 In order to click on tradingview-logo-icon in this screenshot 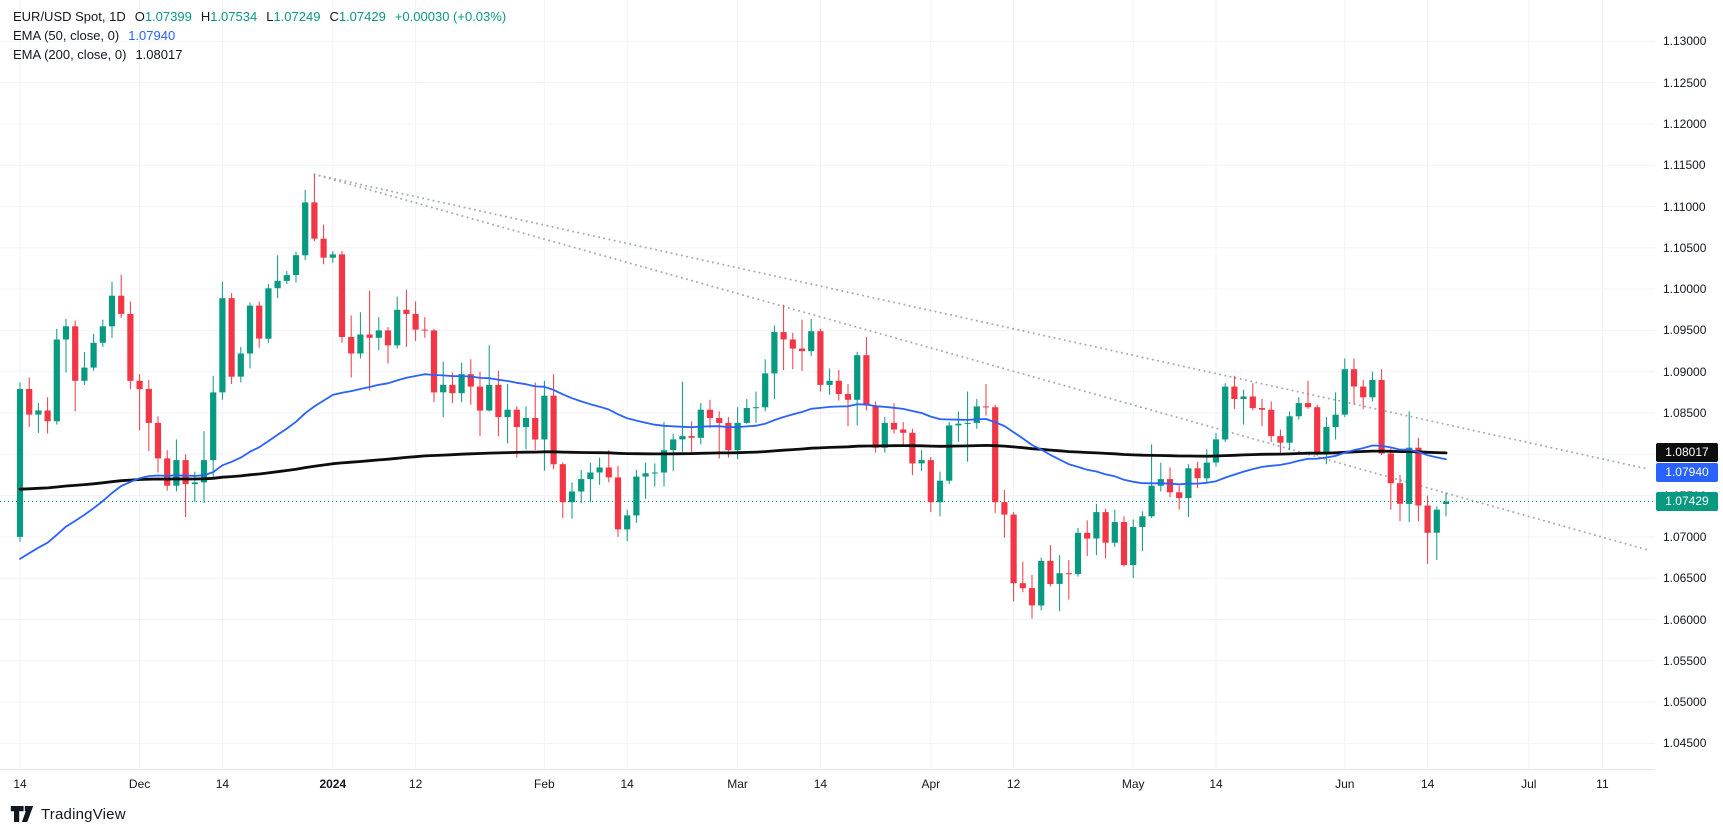, I will do `click(22, 814)`.